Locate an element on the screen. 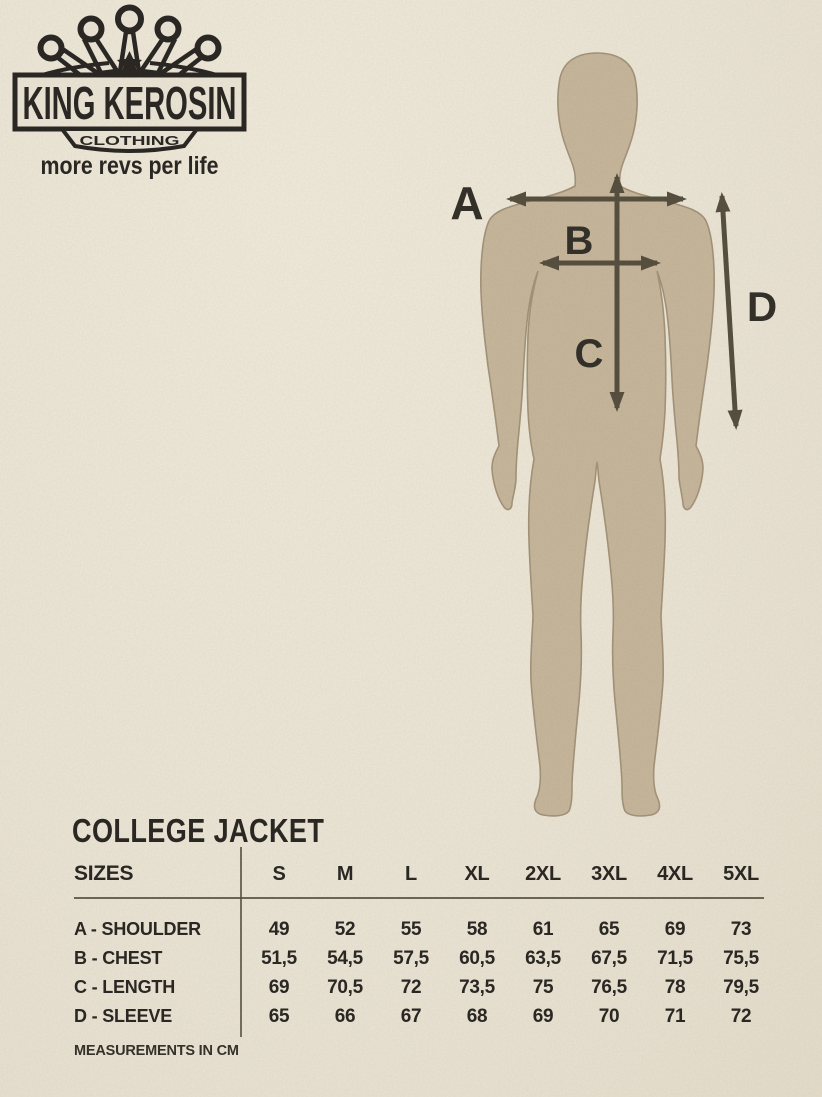  label-a-shoulder: A is located at coordinates (467, 203).